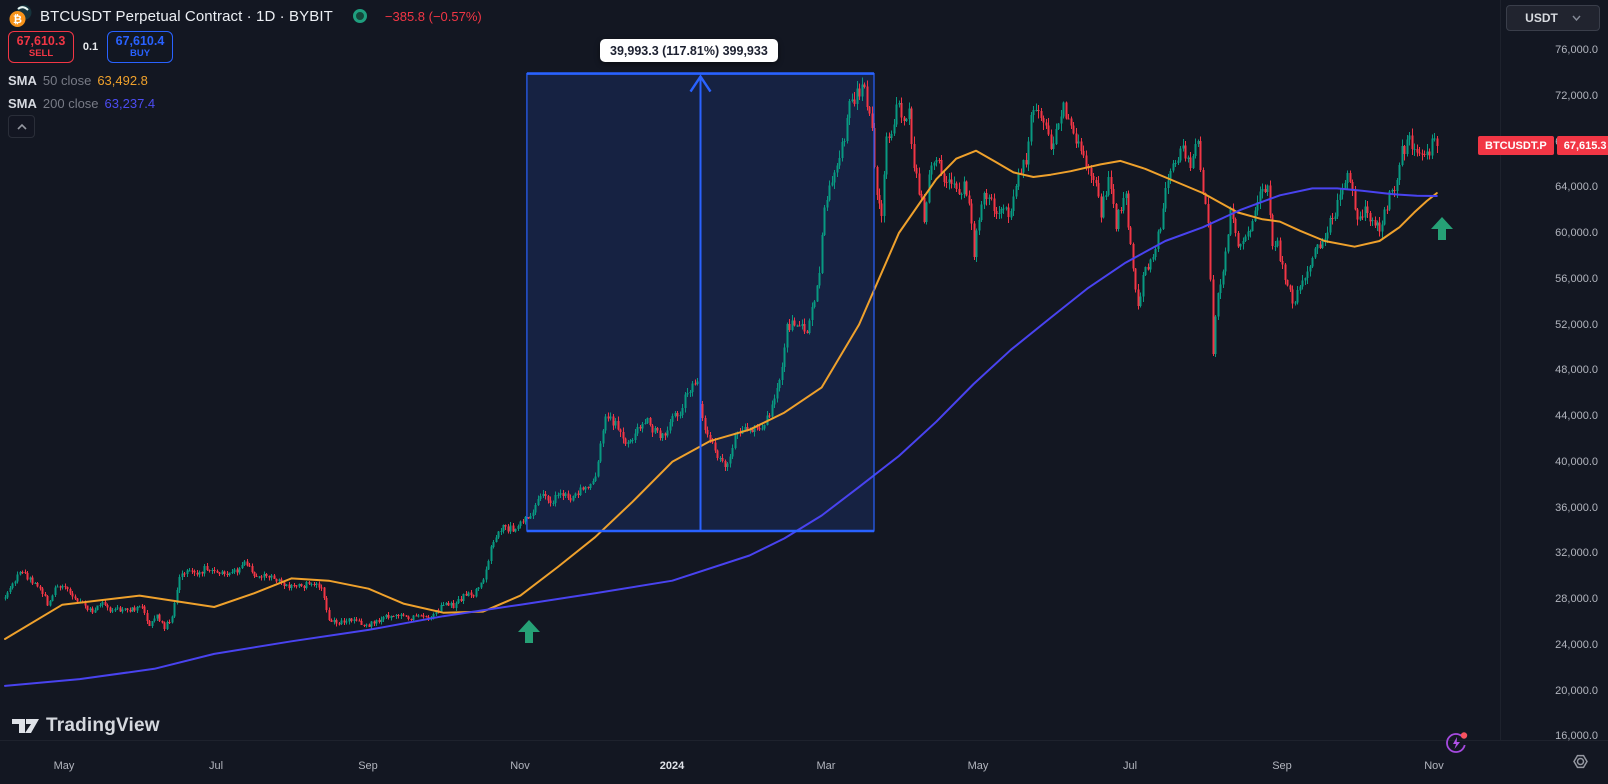 This screenshot has height=784, width=1608. Describe the element at coordinates (672, 766) in the screenshot. I see `time-tick-label: 2024` at that location.